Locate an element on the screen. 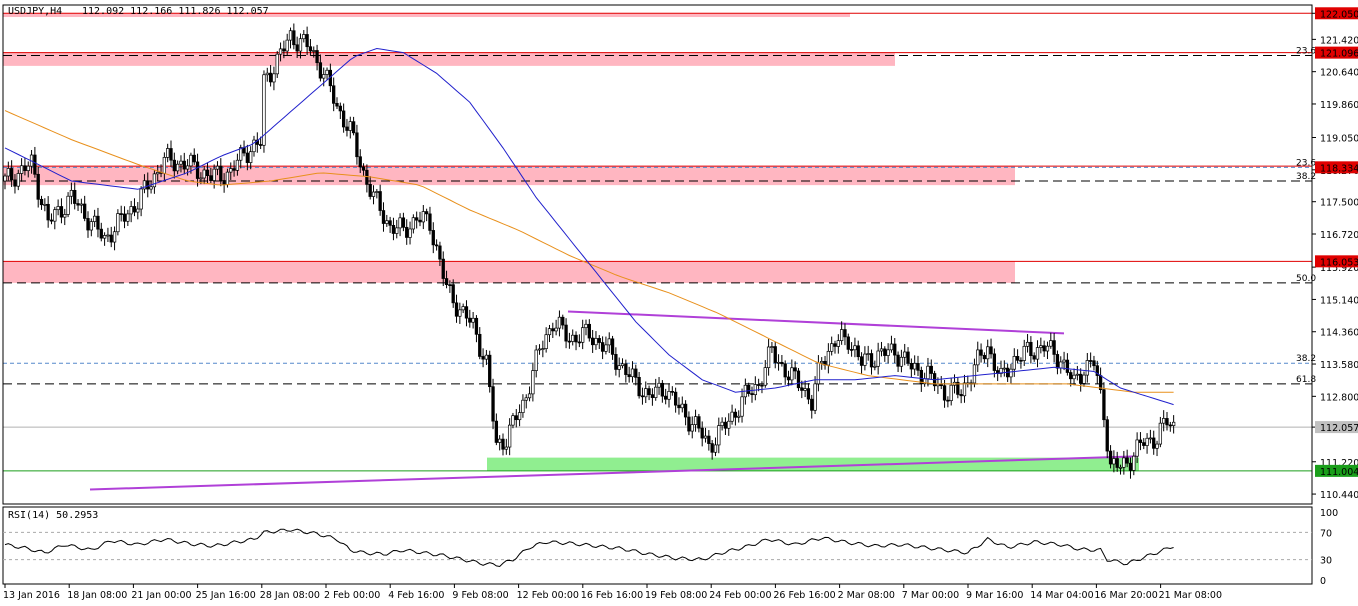  time-axis-label: 4 Feb 16:00 is located at coordinates (416, 595).